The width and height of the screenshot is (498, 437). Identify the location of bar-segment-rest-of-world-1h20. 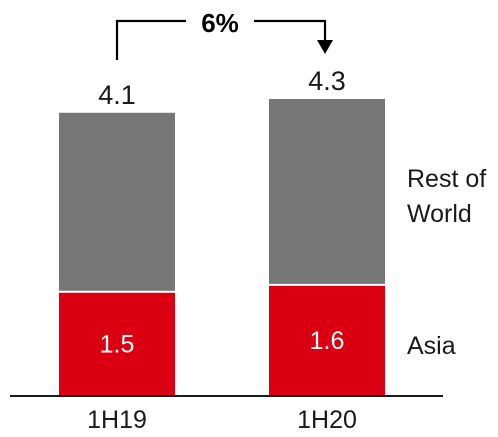
(327, 192).